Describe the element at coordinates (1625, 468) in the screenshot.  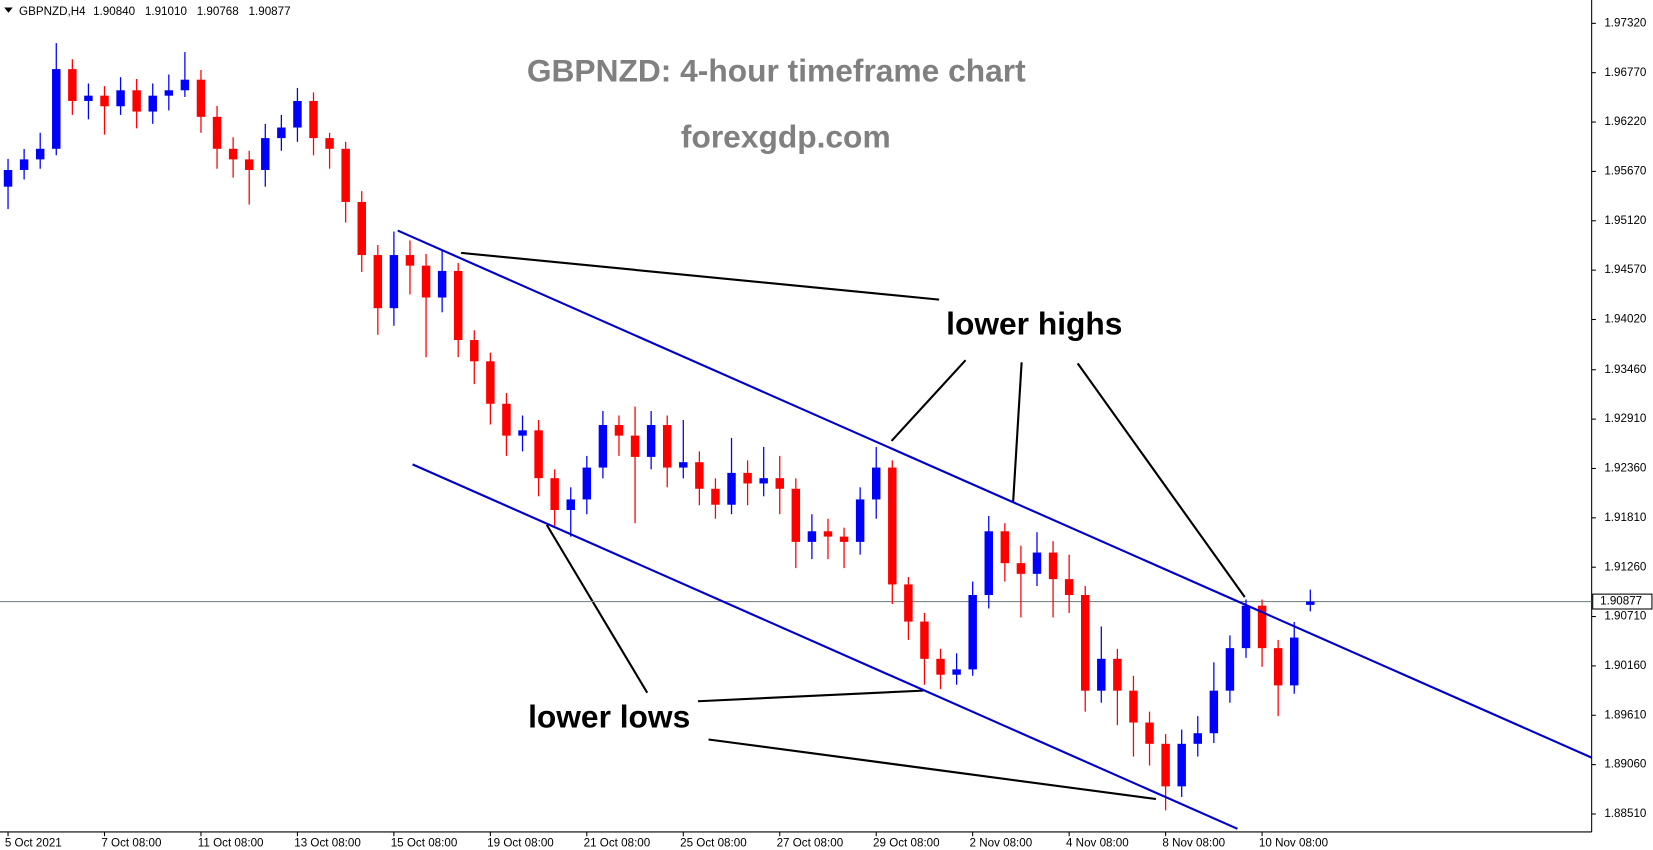
I see `y-tick-label: 1.92360` at that location.